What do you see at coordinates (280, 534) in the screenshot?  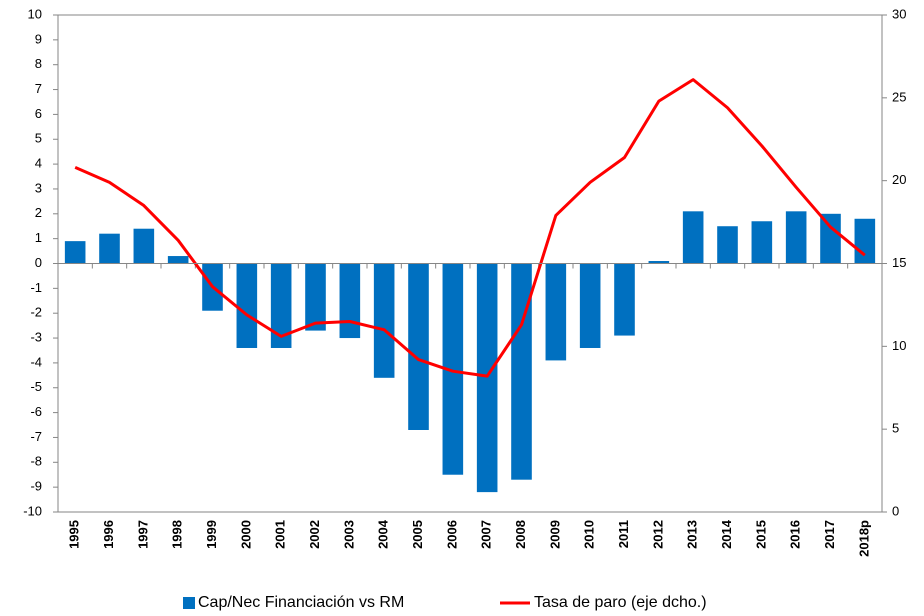 I see `x-tick-label: 2001` at bounding box center [280, 534].